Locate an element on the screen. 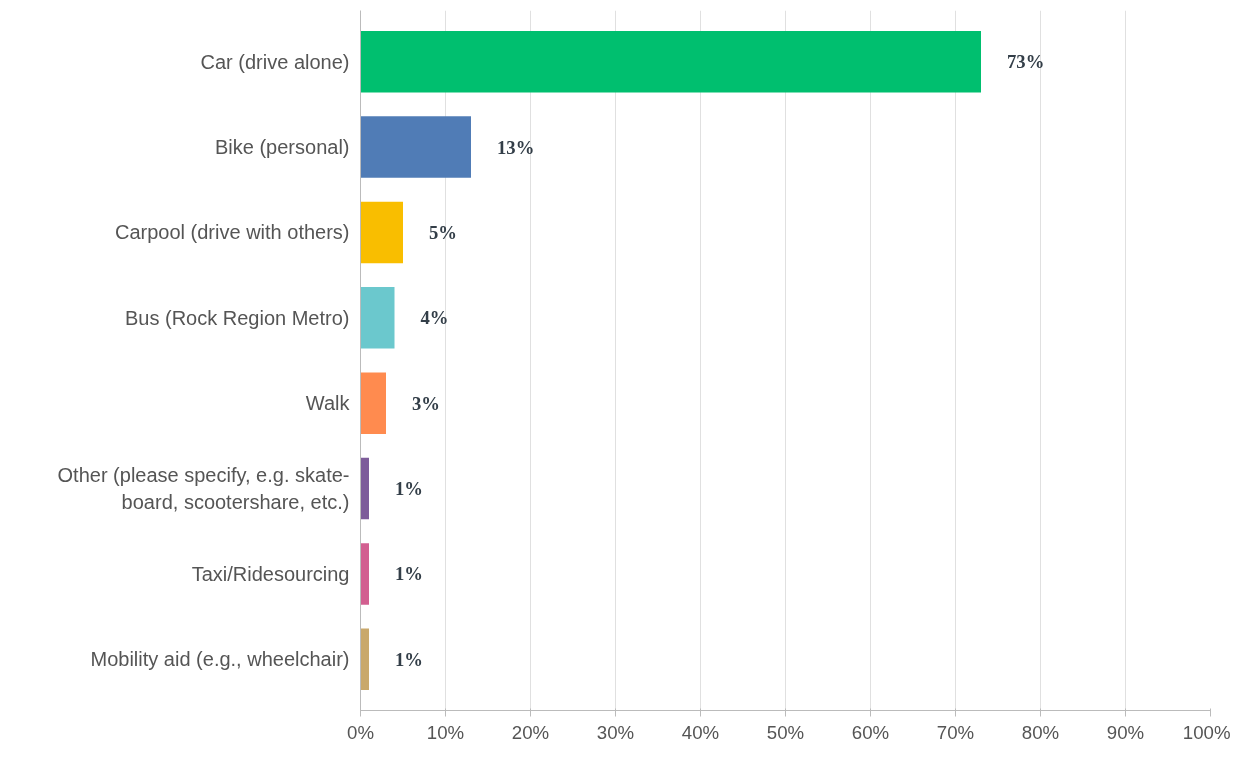  x-tick-label: 10% is located at coordinates (445, 732).